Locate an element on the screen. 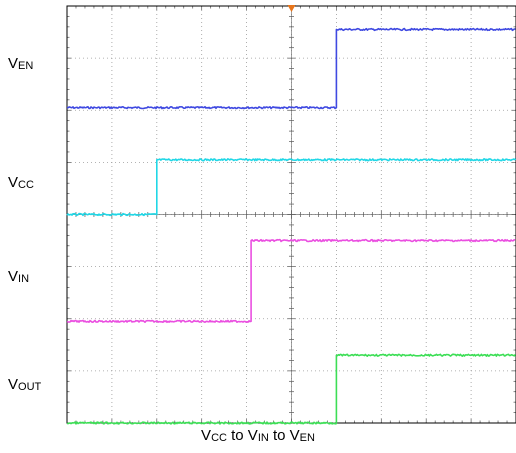 The image size is (516, 453). channel-label-out: VOUT is located at coordinates (25, 384).